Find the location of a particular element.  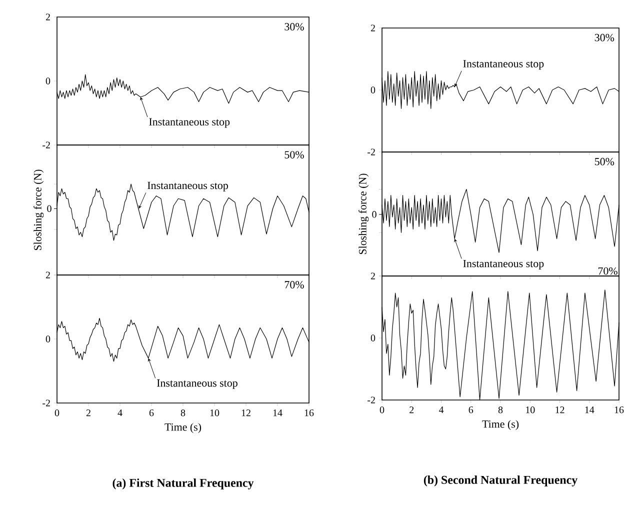

text: (a) First Natural Frequency is located at coordinates (183, 484).